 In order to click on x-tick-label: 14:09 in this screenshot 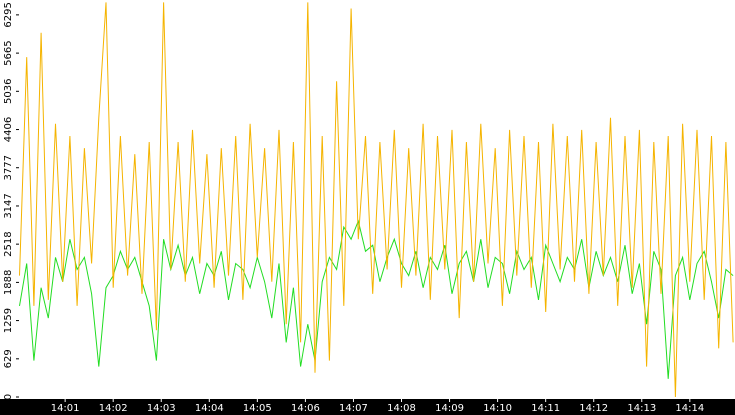, I will do `click(449, 408)`.